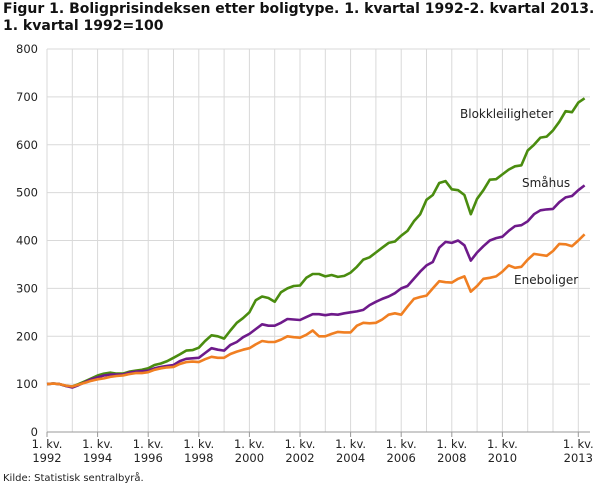 The height and width of the screenshot is (488, 610). What do you see at coordinates (27, 145) in the screenshot?
I see `y-tick-label: 600` at bounding box center [27, 145].